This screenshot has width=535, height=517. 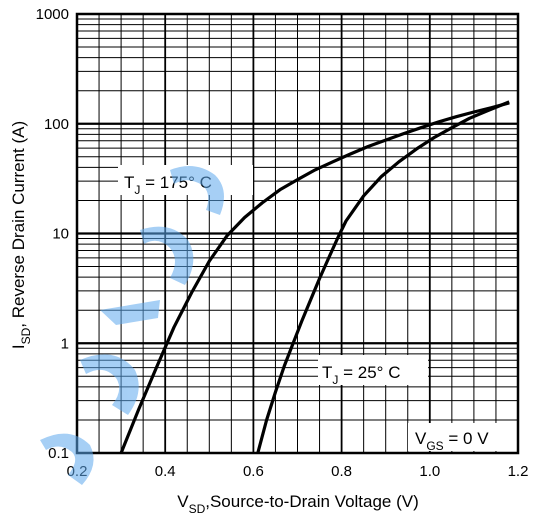 What do you see at coordinates (298, 504) in the screenshot?
I see `x-axis-label: VSD,Source-to-Drain Voltage (V)` at bounding box center [298, 504].